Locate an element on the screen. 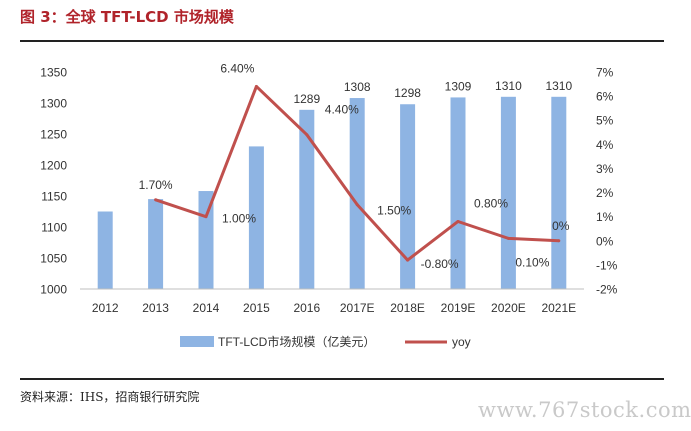 The width and height of the screenshot is (691, 431). yoy-point-2020E is located at coordinates (508, 238).